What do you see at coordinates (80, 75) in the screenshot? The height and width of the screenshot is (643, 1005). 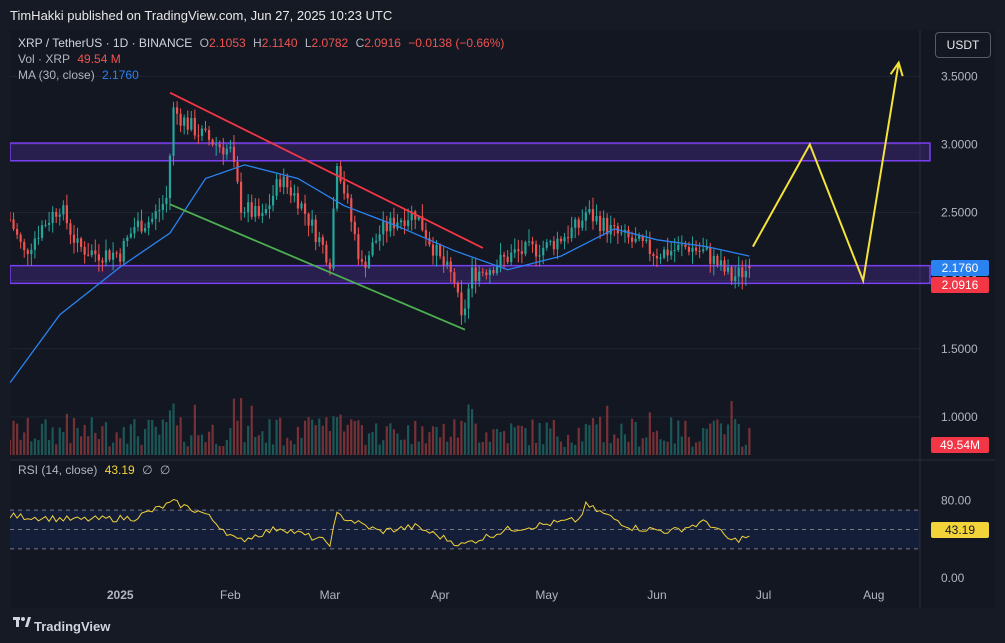 I see `legend-row-ma: MA (30, close) 2.1760` at bounding box center [80, 75].